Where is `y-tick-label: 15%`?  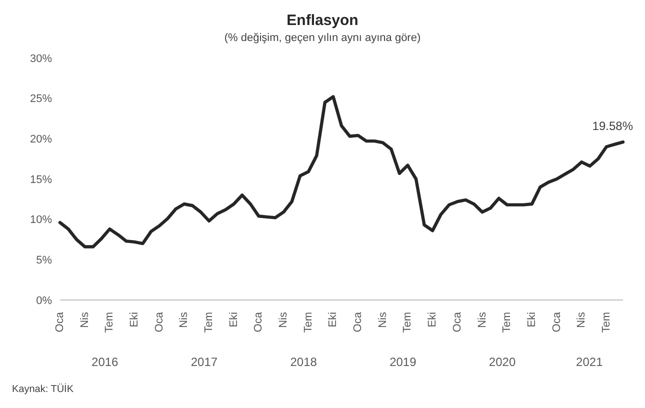 y-tick-label: 15% is located at coordinates (41, 180).